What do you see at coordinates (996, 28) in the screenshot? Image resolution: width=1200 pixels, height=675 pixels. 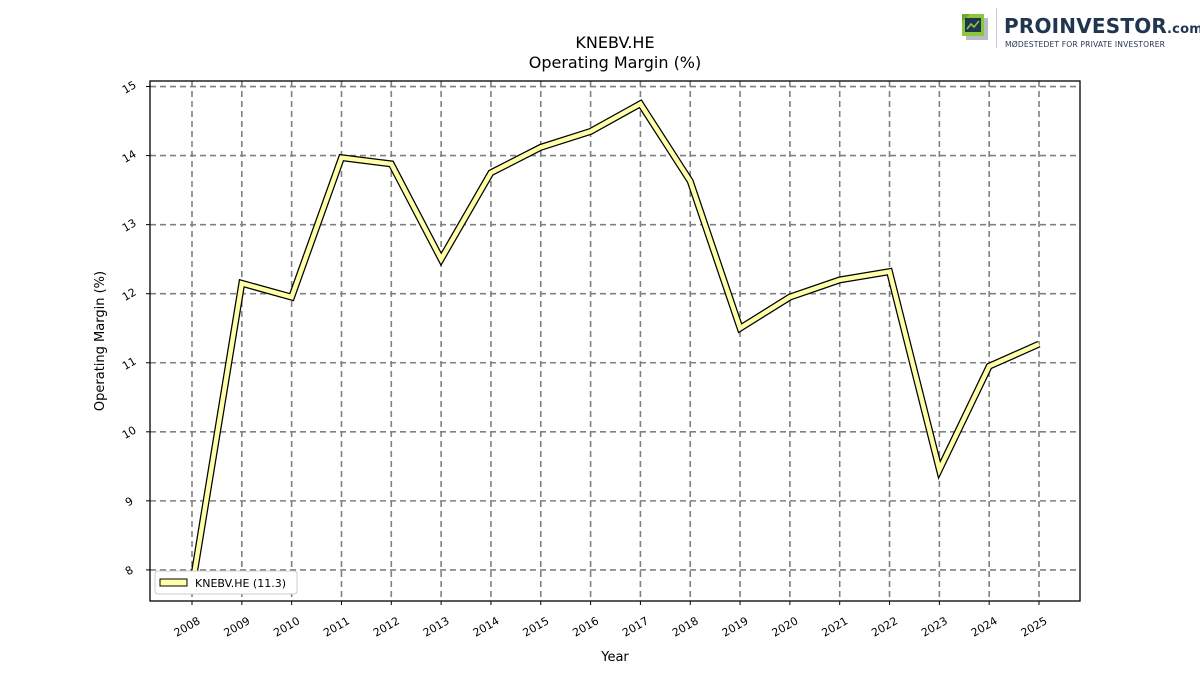 I see `logo-separator` at bounding box center [996, 28].